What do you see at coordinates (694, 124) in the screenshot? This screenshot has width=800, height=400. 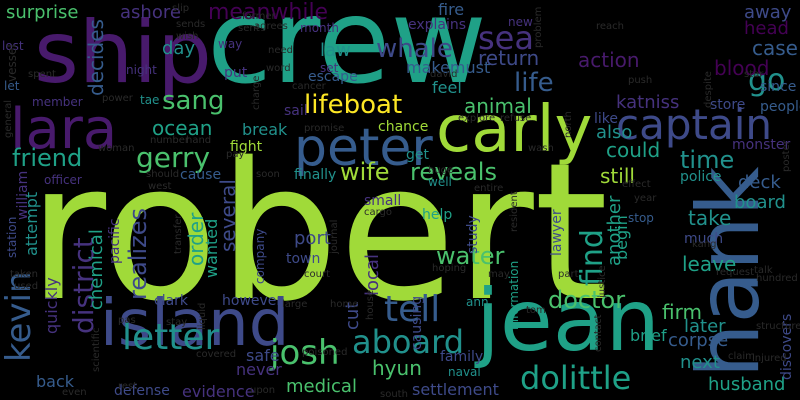 I see `word-captain: captain` at bounding box center [694, 124].